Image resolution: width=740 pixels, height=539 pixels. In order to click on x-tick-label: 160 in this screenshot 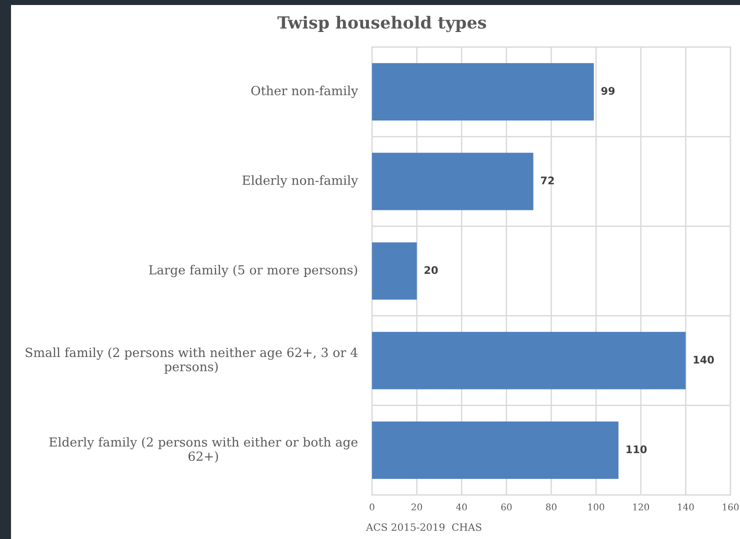, I will do `click(730, 506)`.